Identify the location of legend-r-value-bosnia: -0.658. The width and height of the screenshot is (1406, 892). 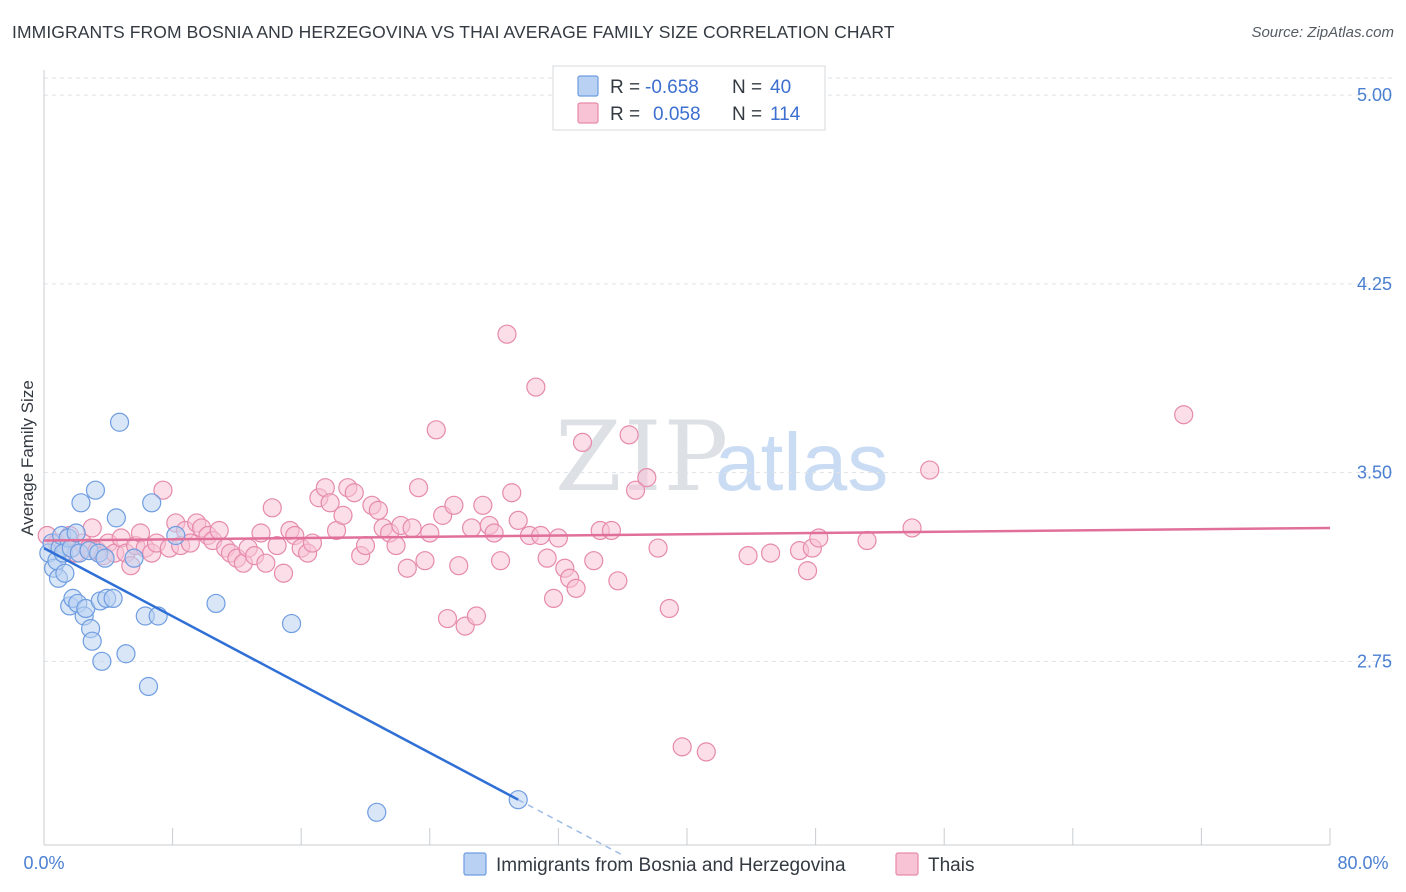
(672, 87).